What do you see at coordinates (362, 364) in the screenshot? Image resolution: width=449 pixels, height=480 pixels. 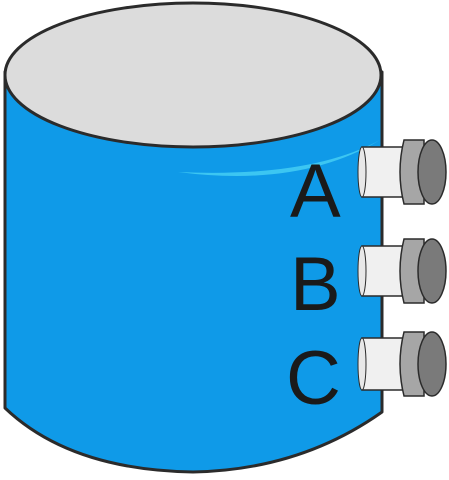 I see `outlet-c-pipe-end` at bounding box center [362, 364].